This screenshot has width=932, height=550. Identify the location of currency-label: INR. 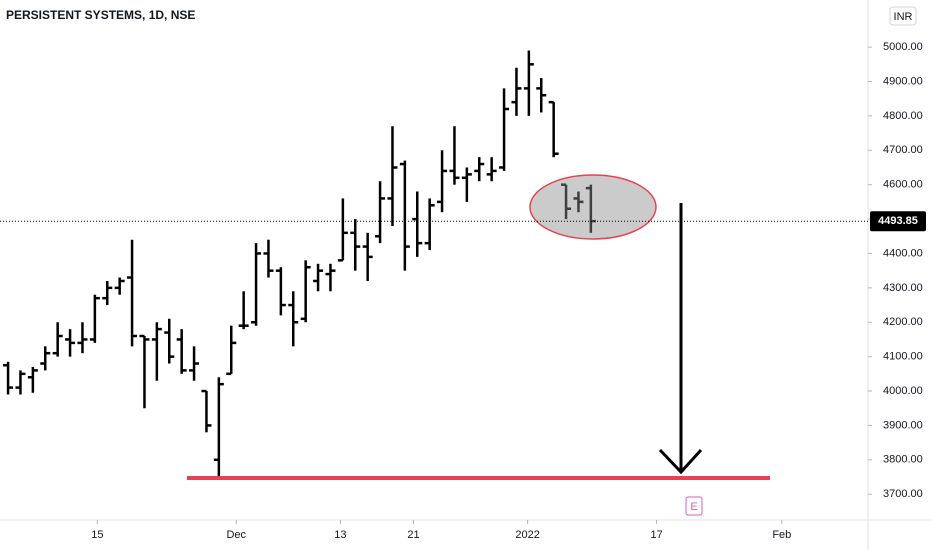
(903, 17).